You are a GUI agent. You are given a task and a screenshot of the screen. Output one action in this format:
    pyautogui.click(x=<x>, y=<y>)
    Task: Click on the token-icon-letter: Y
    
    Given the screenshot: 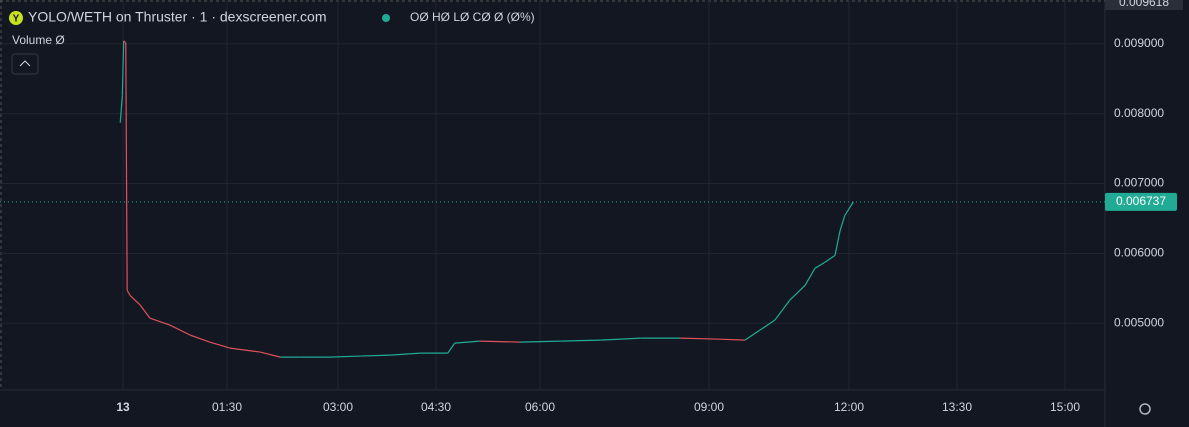 What is the action you would take?
    pyautogui.click(x=16, y=19)
    